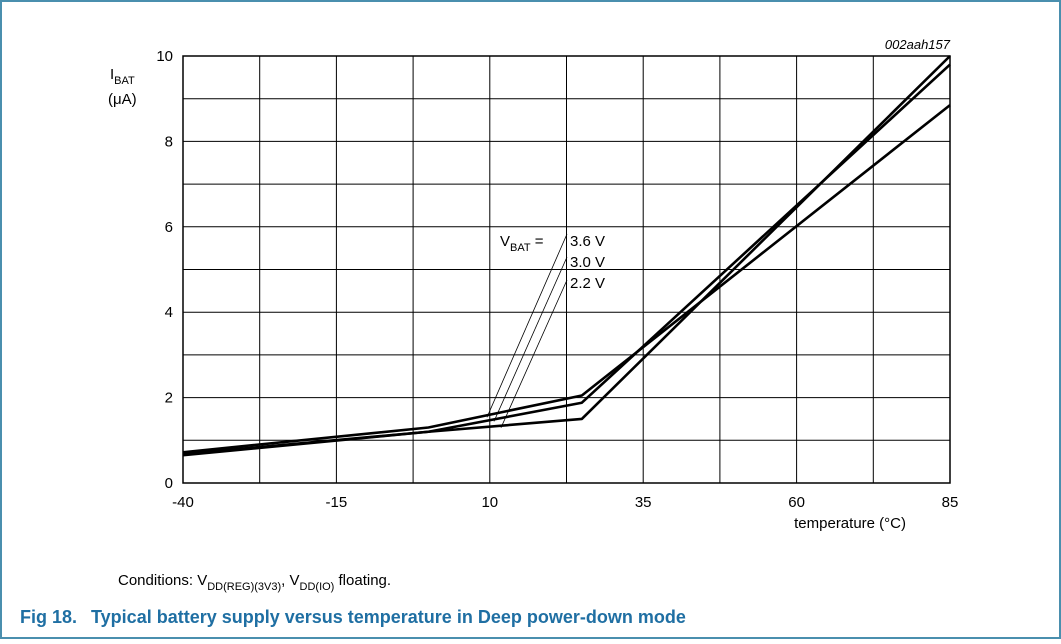  I want to click on x-tick-label: 10, so click(489, 502).